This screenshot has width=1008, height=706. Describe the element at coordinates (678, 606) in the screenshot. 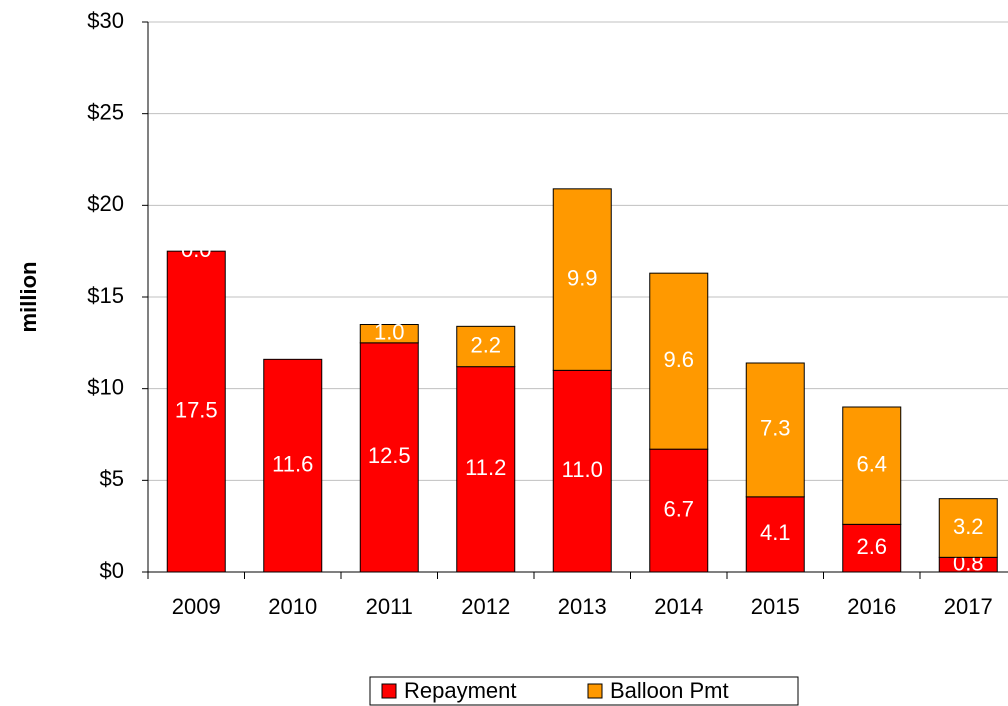

I see `x-tick-label: 2014` at that location.